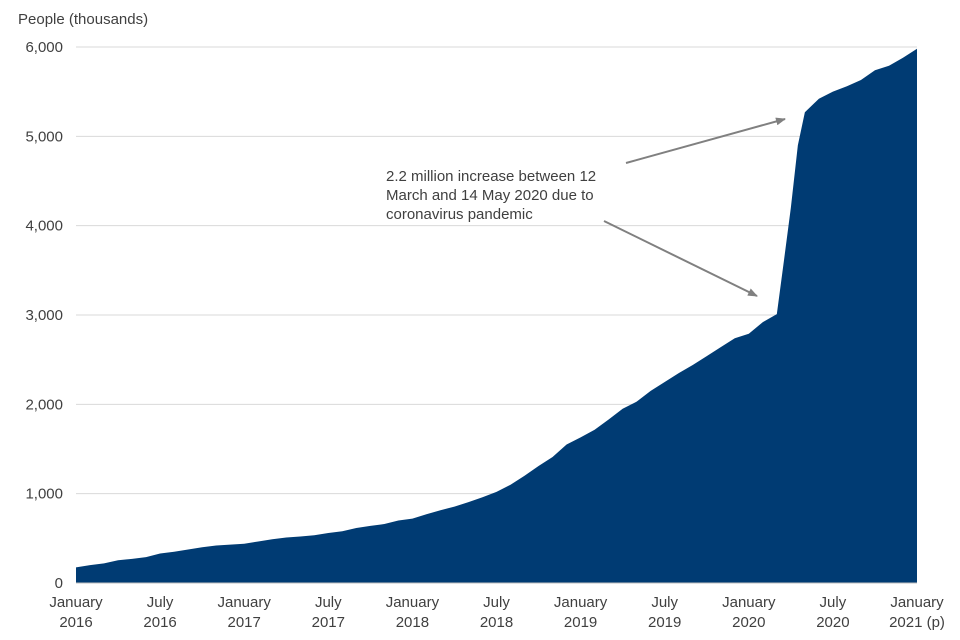 The width and height of the screenshot is (960, 640). I want to click on annotation-line-1: 2.2 million increase between 12, so click(491, 176).